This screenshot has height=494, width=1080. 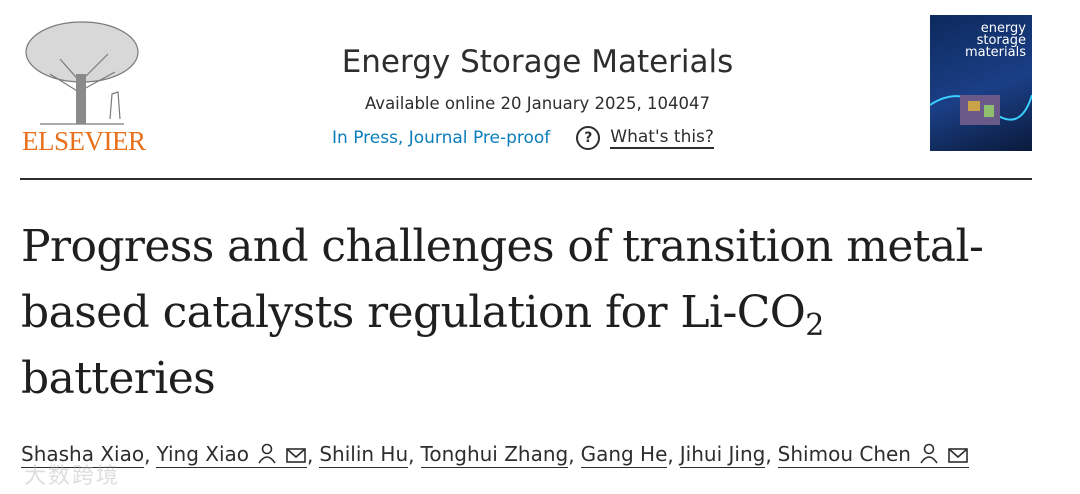 What do you see at coordinates (441, 138) in the screenshot?
I see `status-link: In Press, Journal Pre-proof` at bounding box center [441, 138].